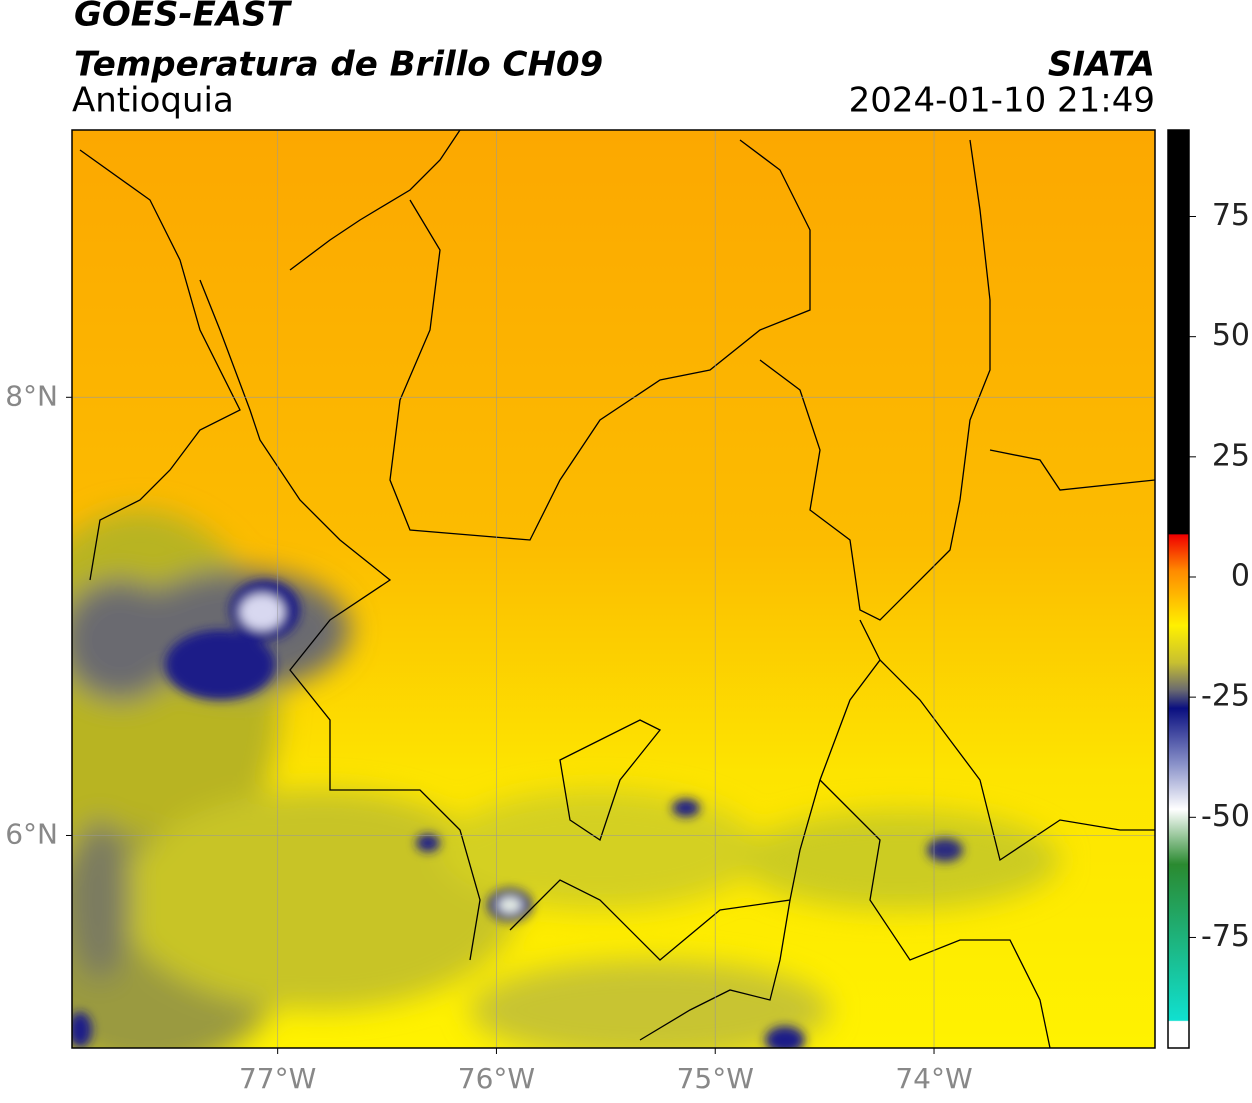 The image size is (1252, 1103). Describe the element at coordinates (338, 65) in the screenshot. I see `subtitle: Temperatura de Brillo CH09` at that location.